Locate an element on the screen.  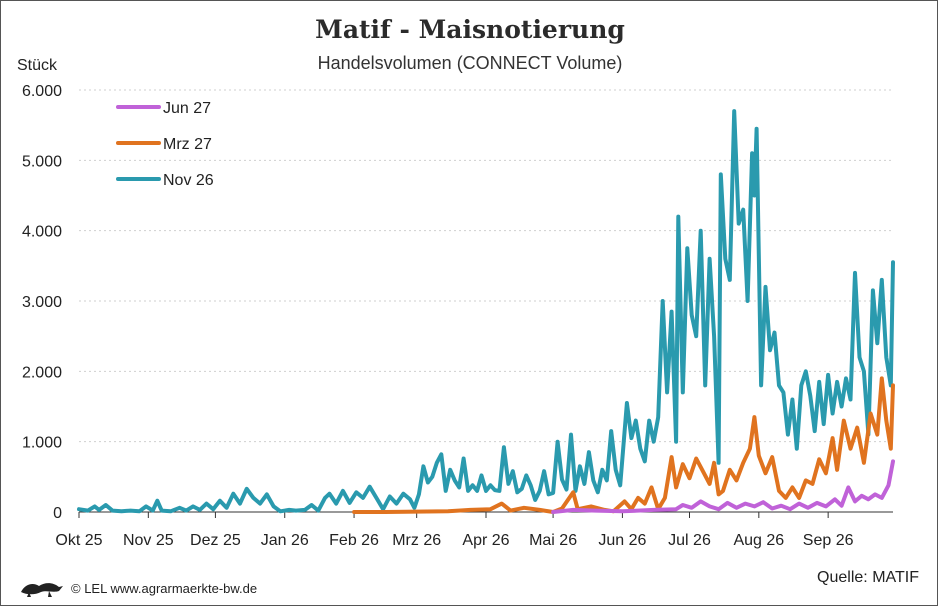
y-axis-label: Stück is located at coordinates (37, 65).